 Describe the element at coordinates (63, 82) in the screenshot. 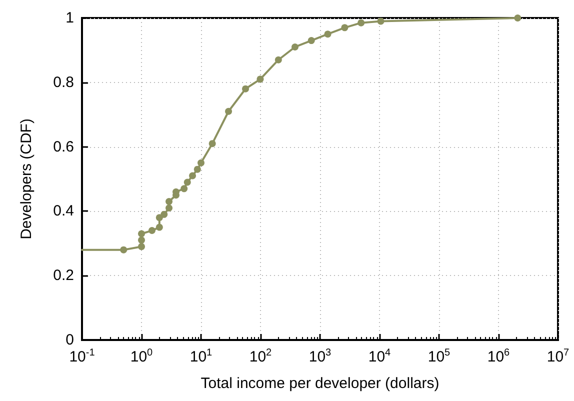

I see `y-tick-label: 0.8` at that location.